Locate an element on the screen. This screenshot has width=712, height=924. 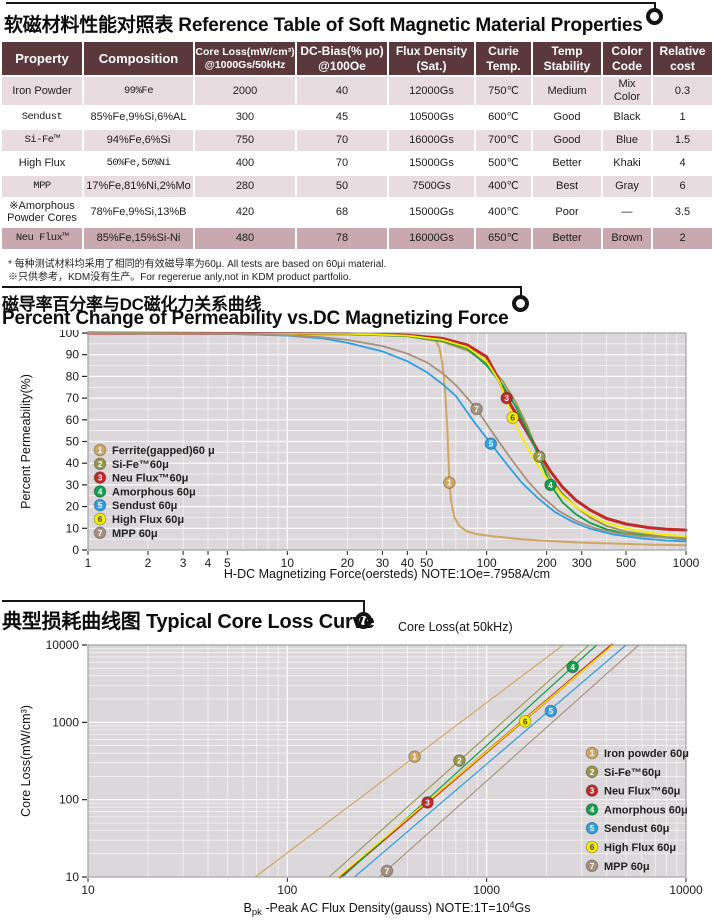
table-cell: 650℃ is located at coordinates (503, 238).